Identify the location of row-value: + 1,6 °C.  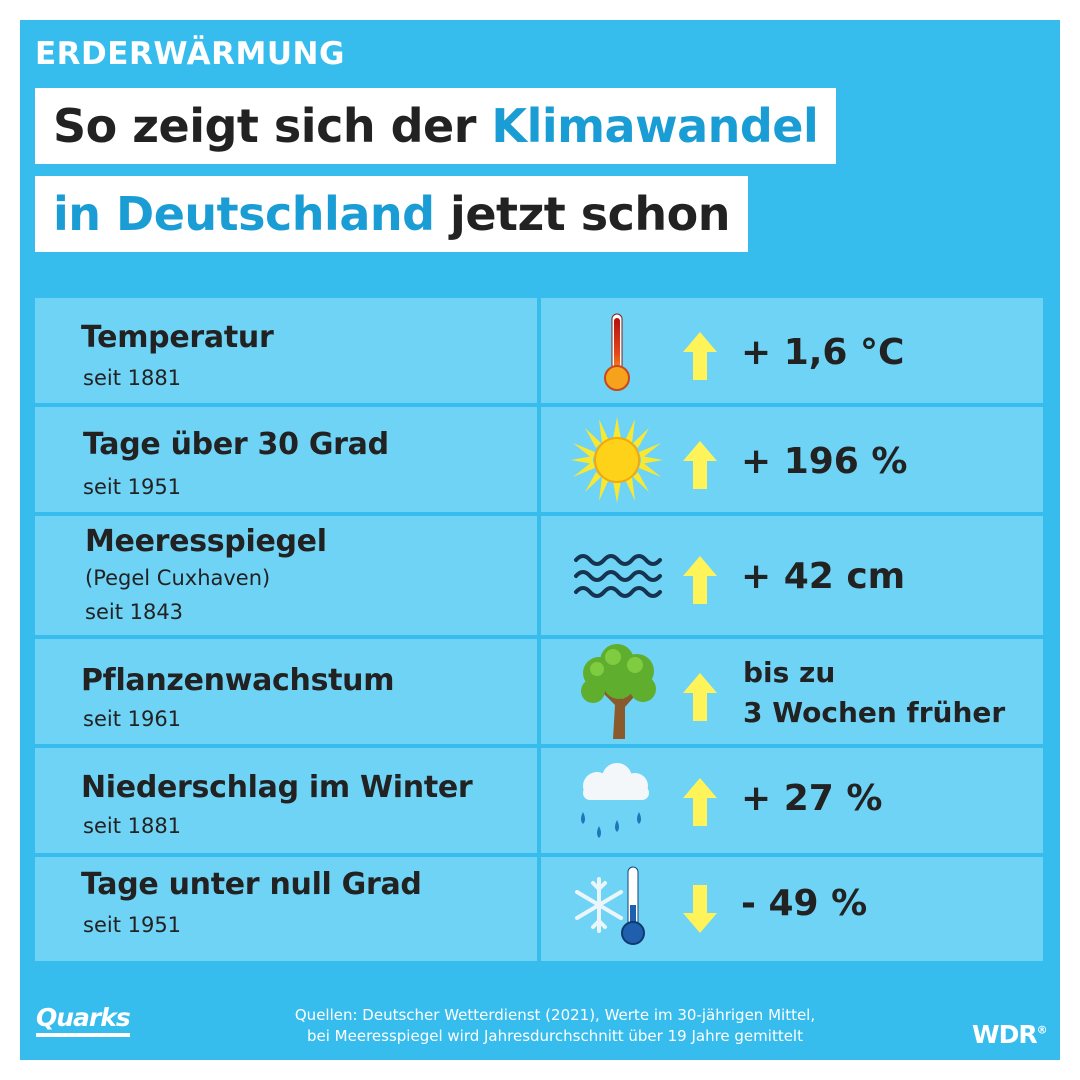
(823, 352).